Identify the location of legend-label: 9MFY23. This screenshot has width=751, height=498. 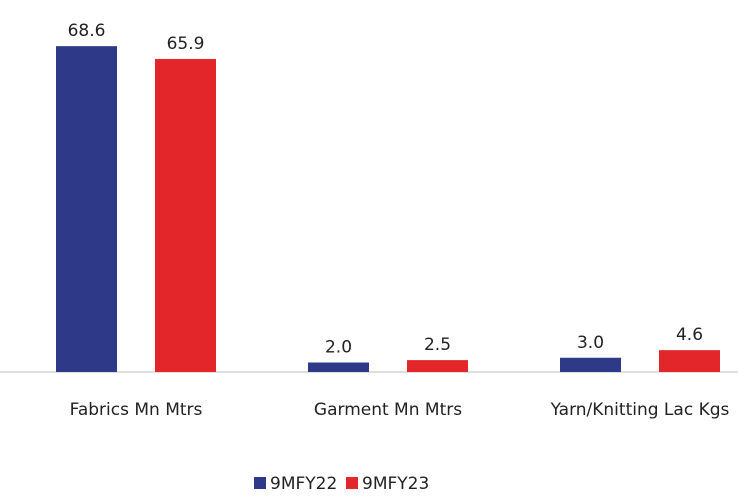
(395, 484).